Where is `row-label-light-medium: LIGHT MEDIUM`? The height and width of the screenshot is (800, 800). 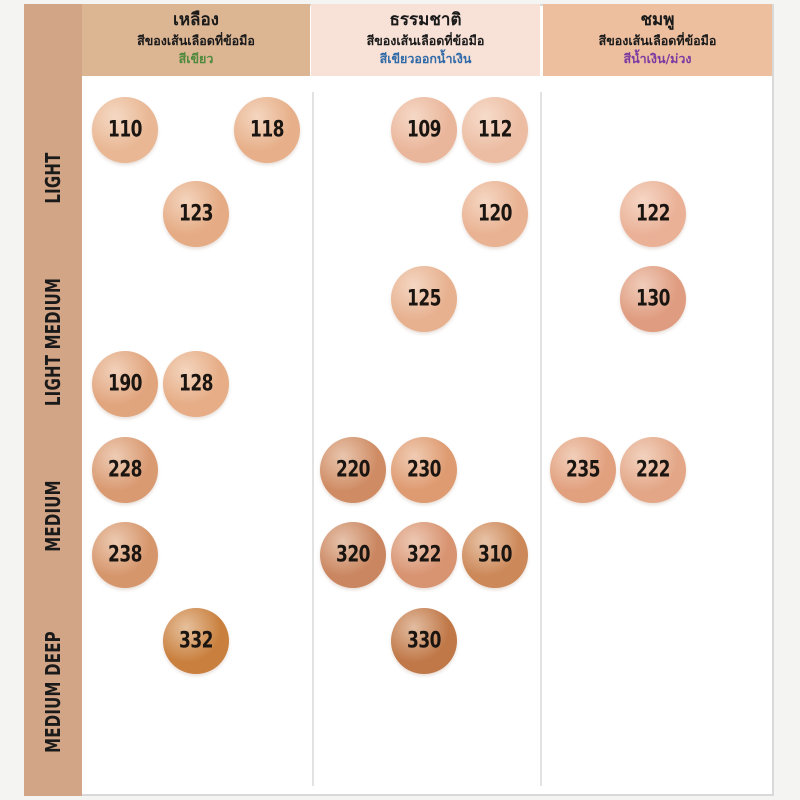
row-label-light-medium: LIGHT MEDIUM is located at coordinates (53, 342).